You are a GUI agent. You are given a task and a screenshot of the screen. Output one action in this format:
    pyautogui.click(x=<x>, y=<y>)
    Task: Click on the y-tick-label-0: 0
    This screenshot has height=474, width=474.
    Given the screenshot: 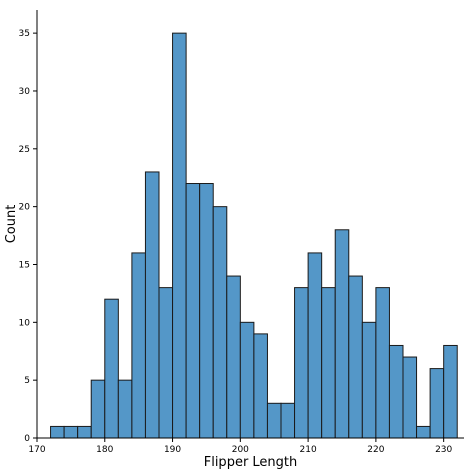 What is the action you would take?
    pyautogui.click(x=27, y=439)
    